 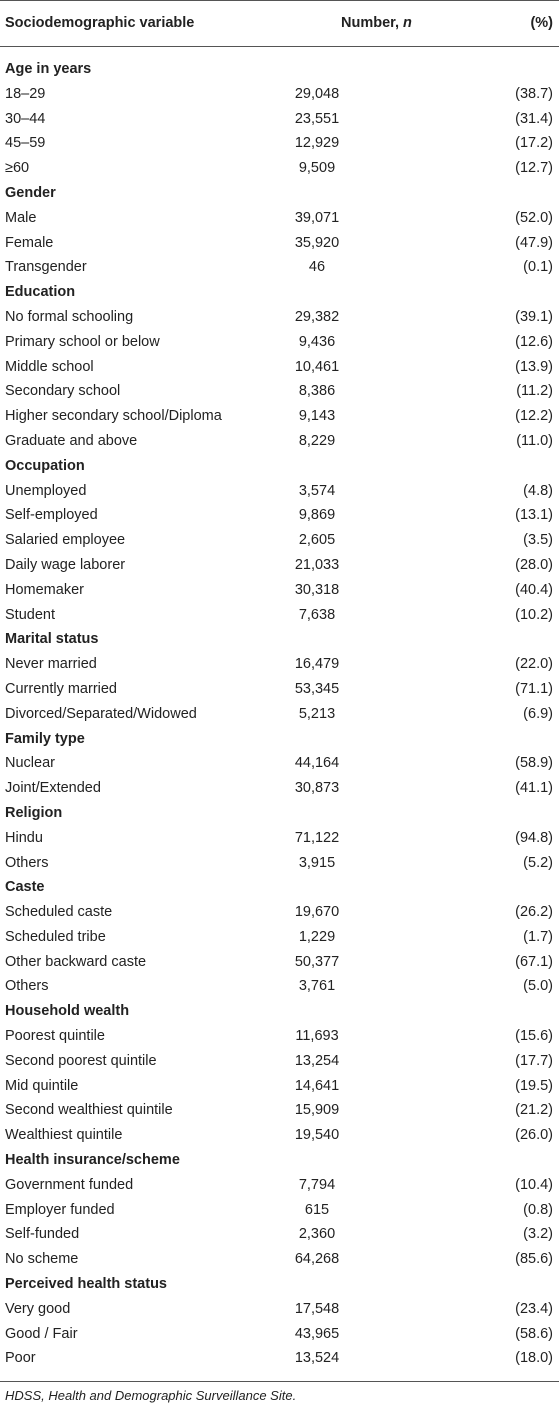 What do you see at coordinates (30, 614) in the screenshot?
I see `row-label: Student` at bounding box center [30, 614].